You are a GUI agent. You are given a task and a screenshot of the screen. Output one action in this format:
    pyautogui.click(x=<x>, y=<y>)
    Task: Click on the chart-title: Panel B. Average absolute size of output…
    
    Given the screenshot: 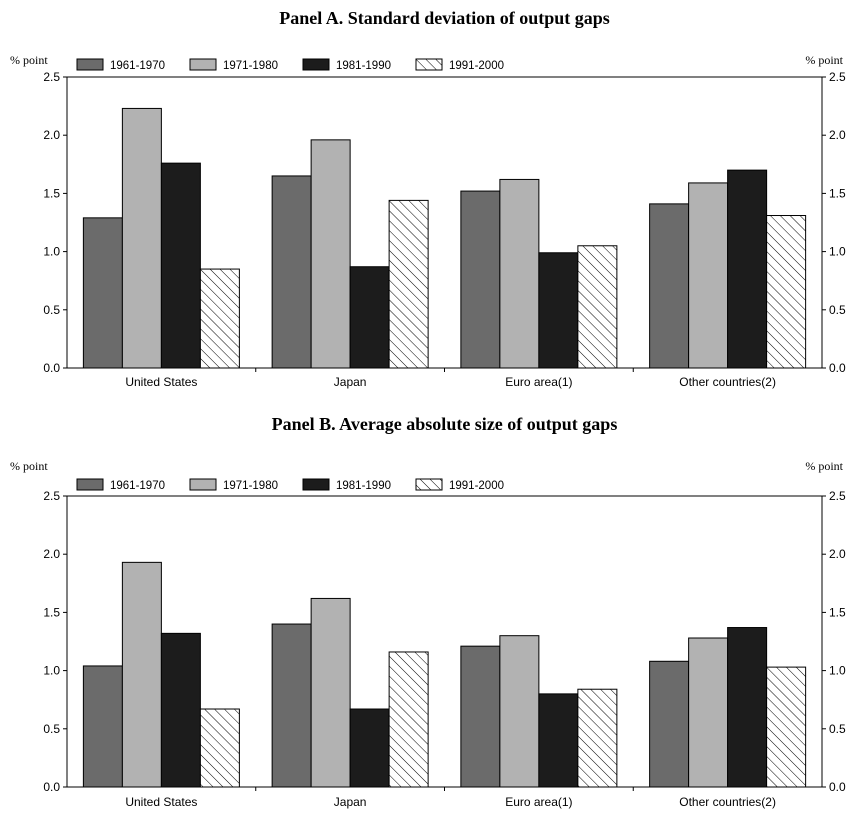 What is the action you would take?
    pyautogui.click(x=445, y=424)
    